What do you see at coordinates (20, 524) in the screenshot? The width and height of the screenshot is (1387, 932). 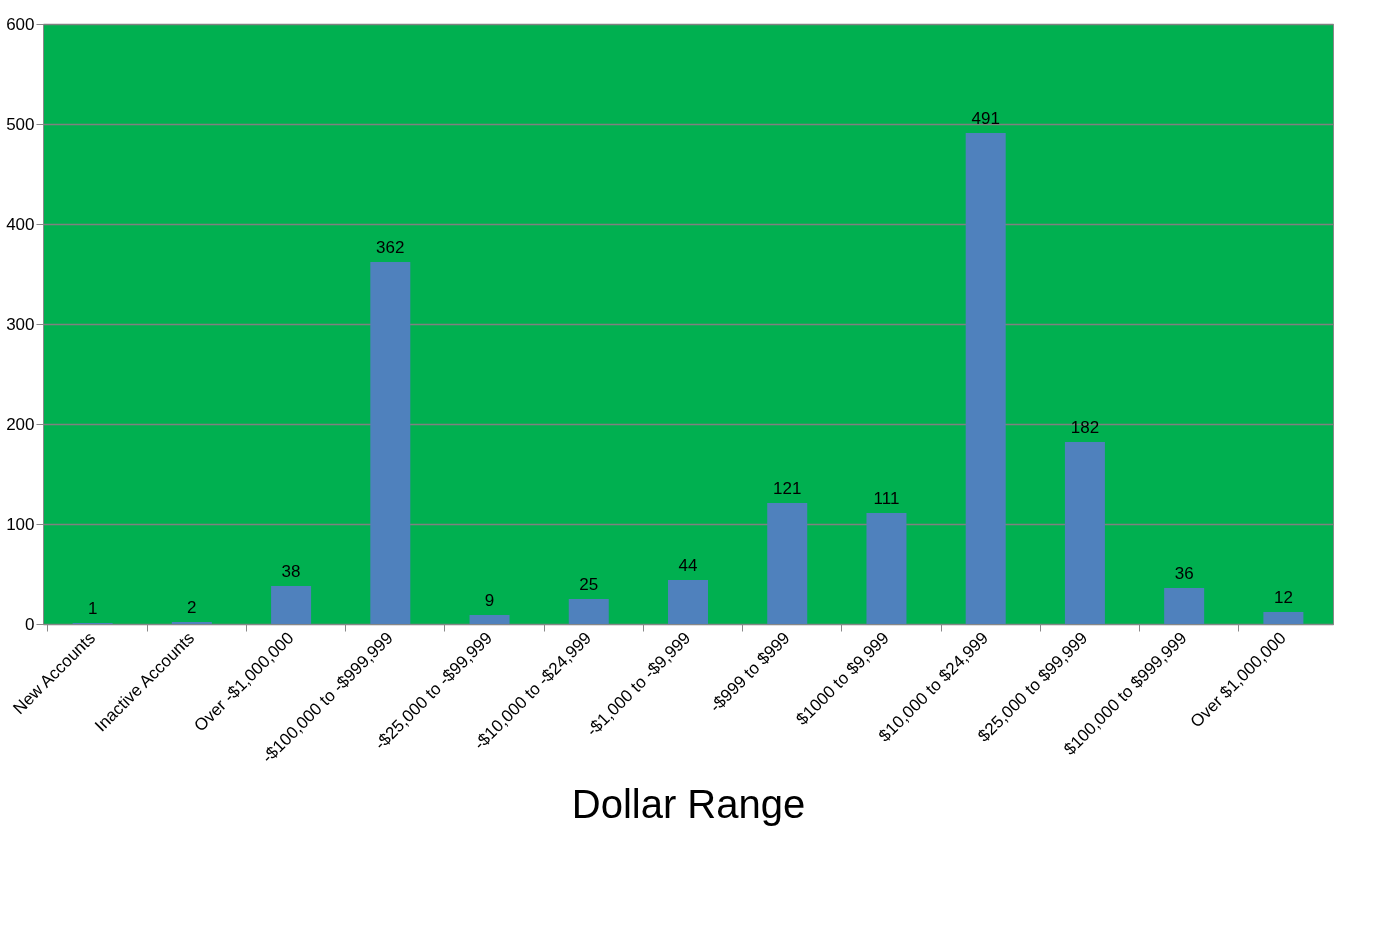 I see `y-tick-label: 100` at bounding box center [20, 524].